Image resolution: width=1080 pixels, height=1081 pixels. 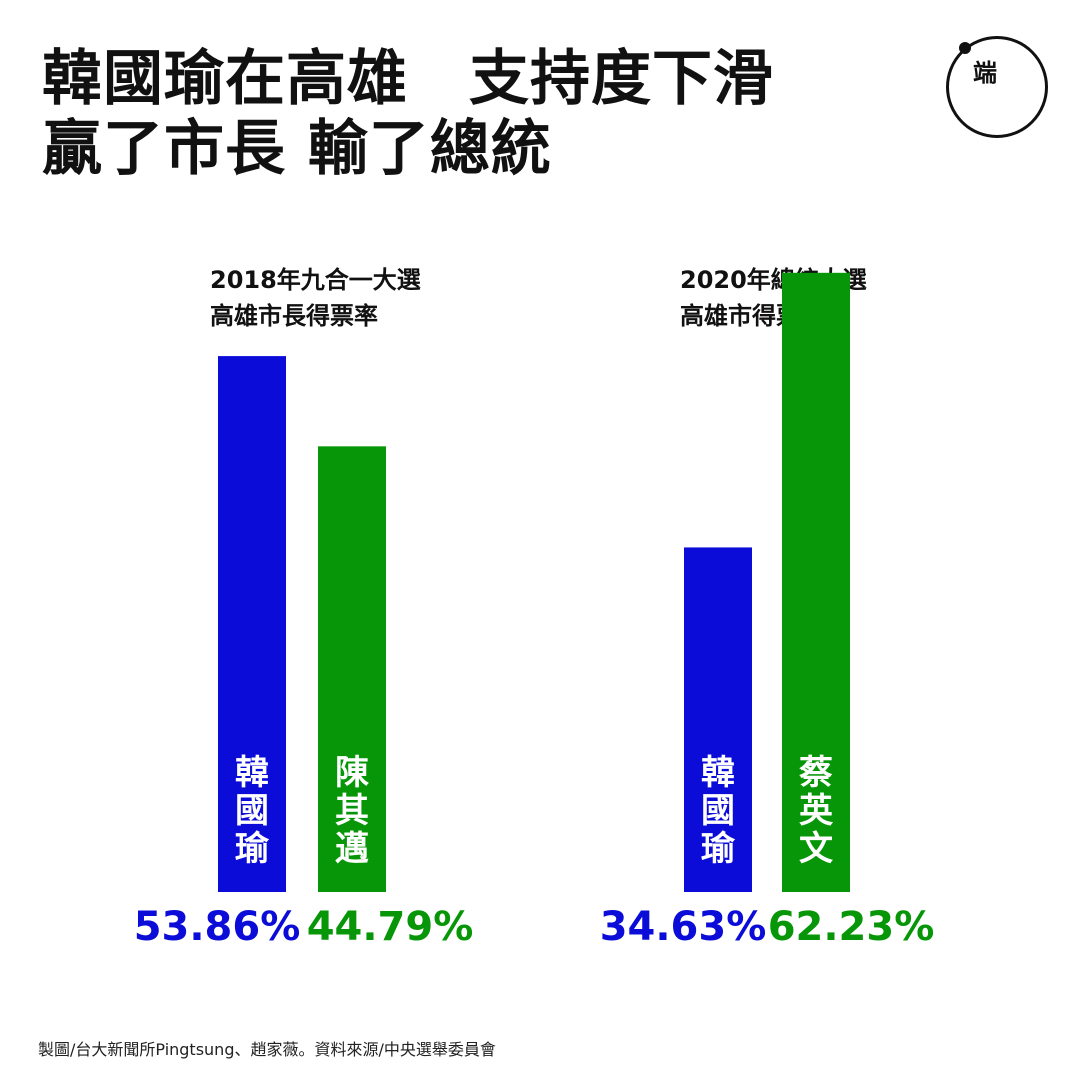 What do you see at coordinates (294, 316) in the screenshot?
I see `chart-2018-title-line-2: 高雄市長得票率` at bounding box center [294, 316].